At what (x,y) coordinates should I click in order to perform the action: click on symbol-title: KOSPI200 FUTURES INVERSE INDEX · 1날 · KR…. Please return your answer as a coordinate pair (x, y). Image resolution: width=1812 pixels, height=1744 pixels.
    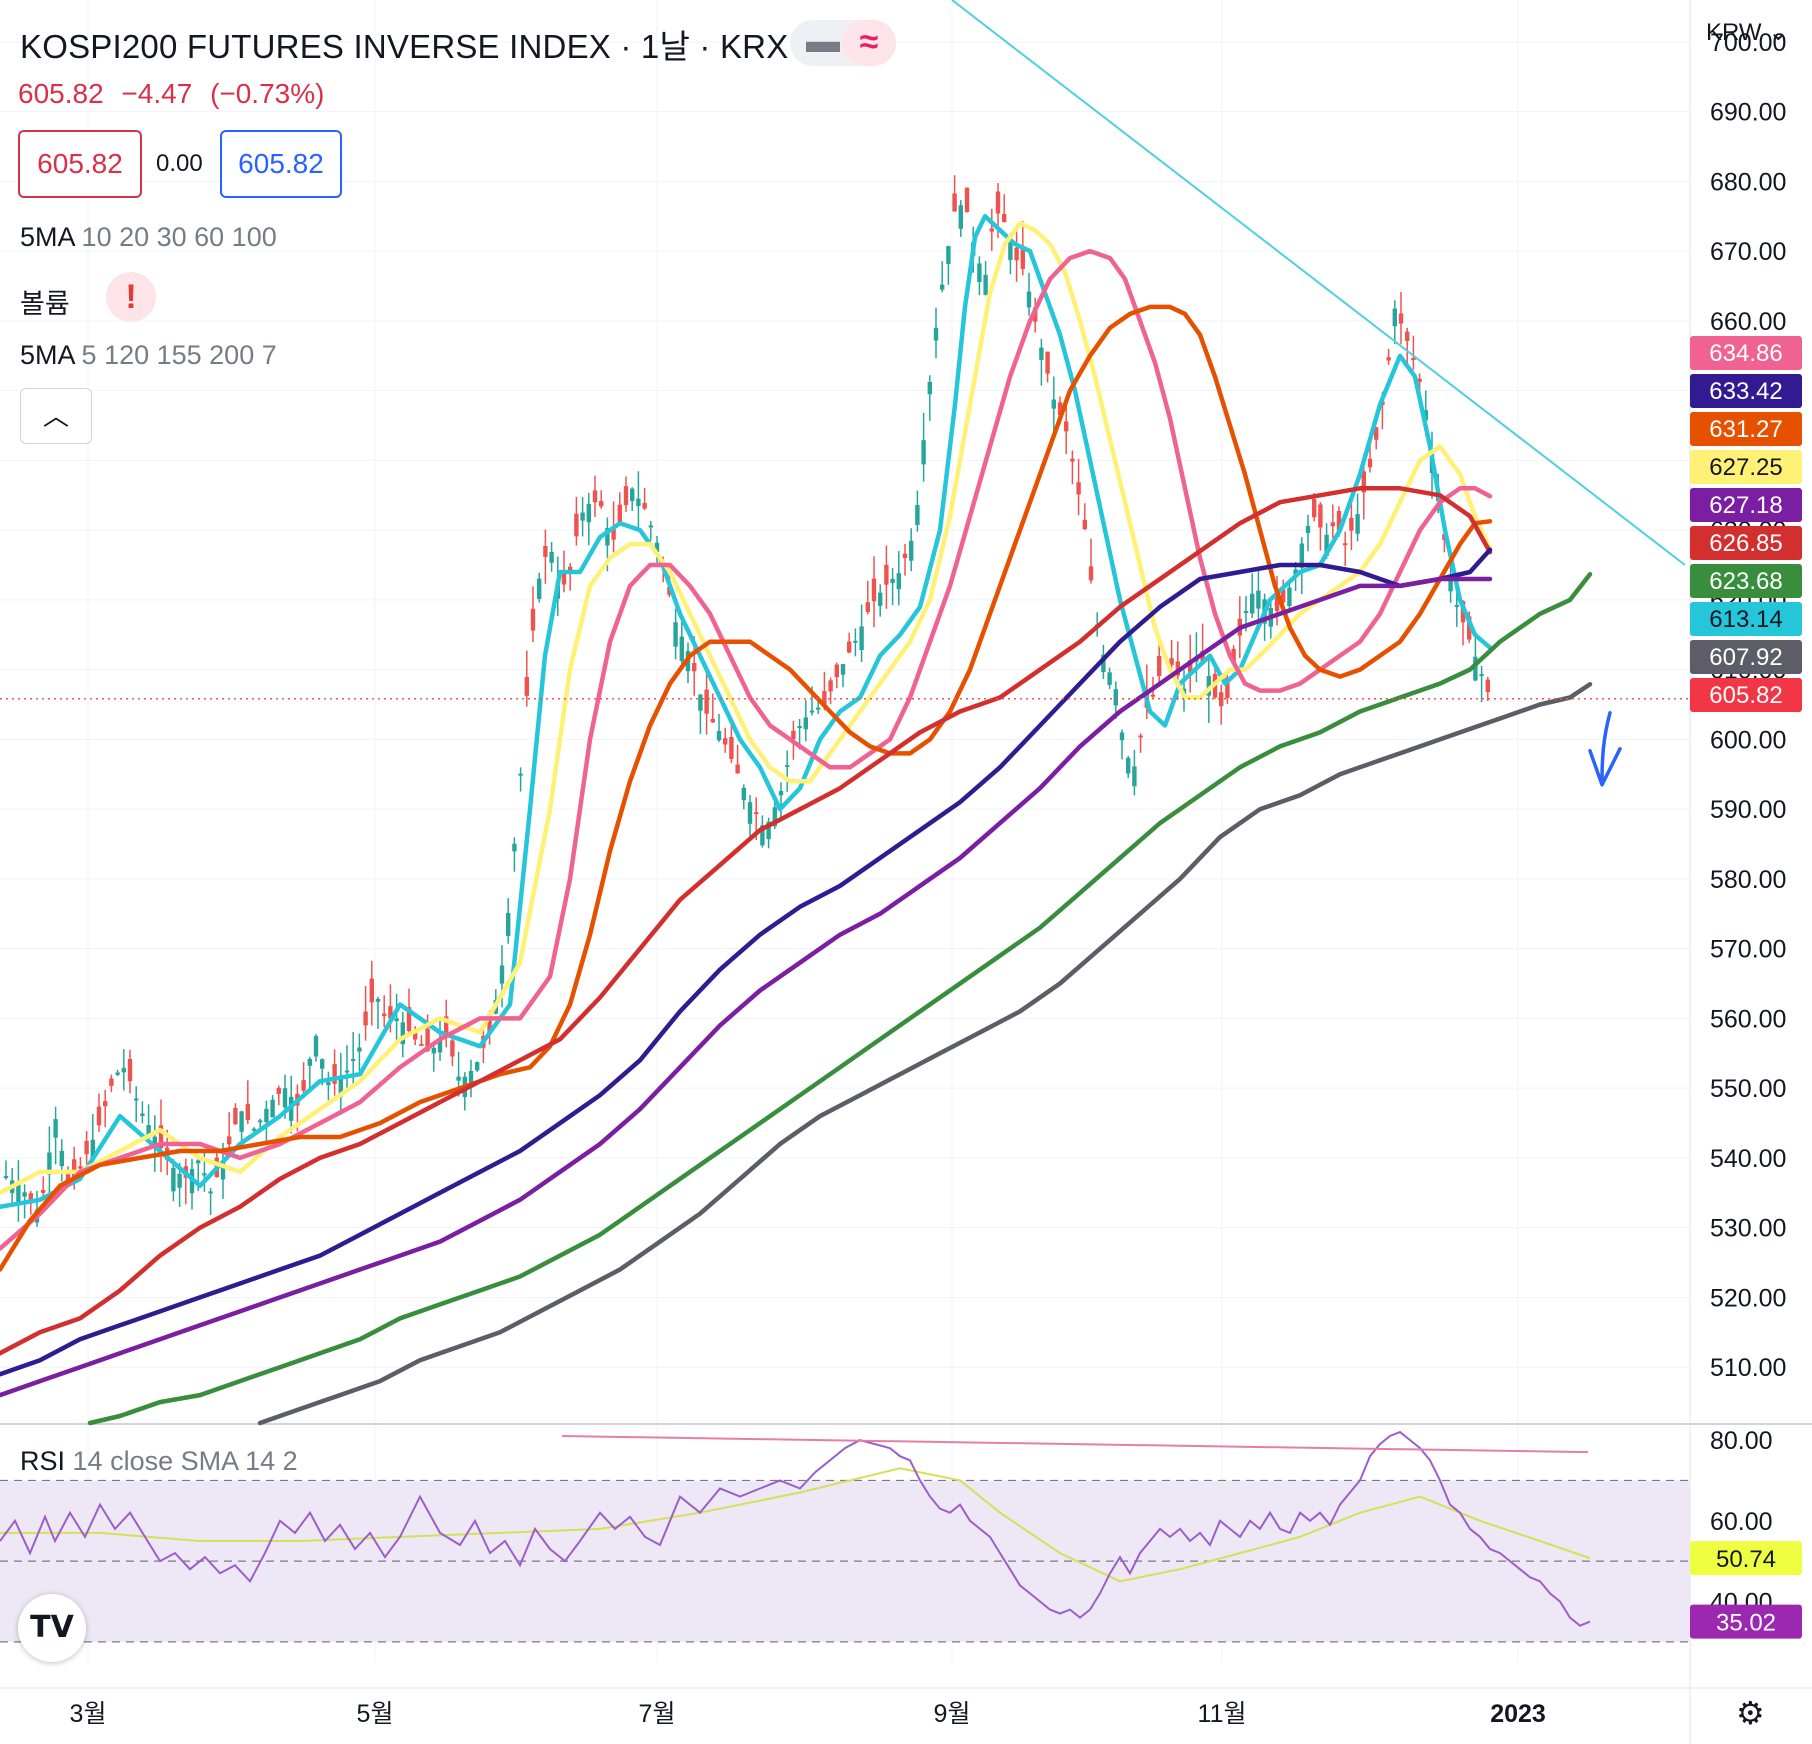
    Looking at the image, I should click on (404, 46).